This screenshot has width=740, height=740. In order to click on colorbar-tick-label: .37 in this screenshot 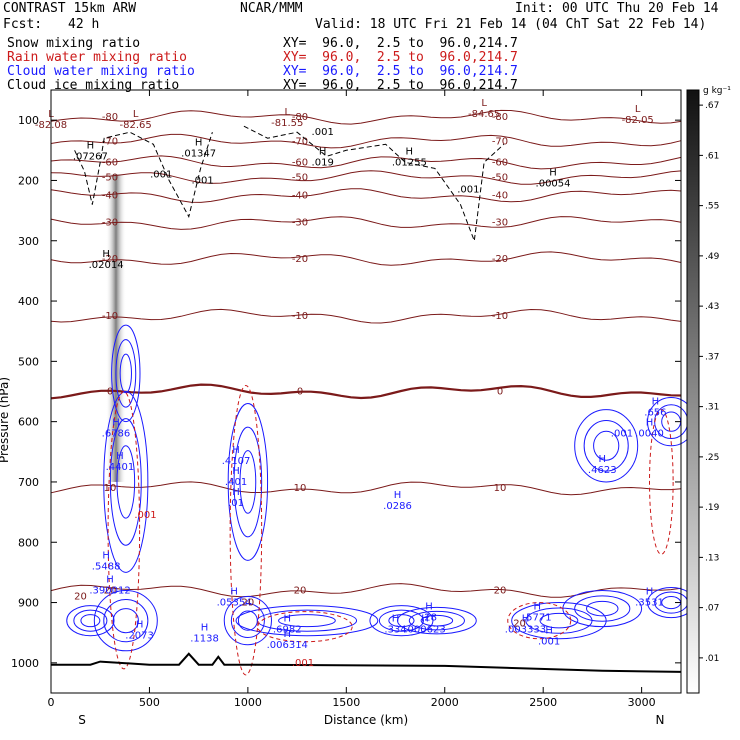, I will do `click(712, 357)`.